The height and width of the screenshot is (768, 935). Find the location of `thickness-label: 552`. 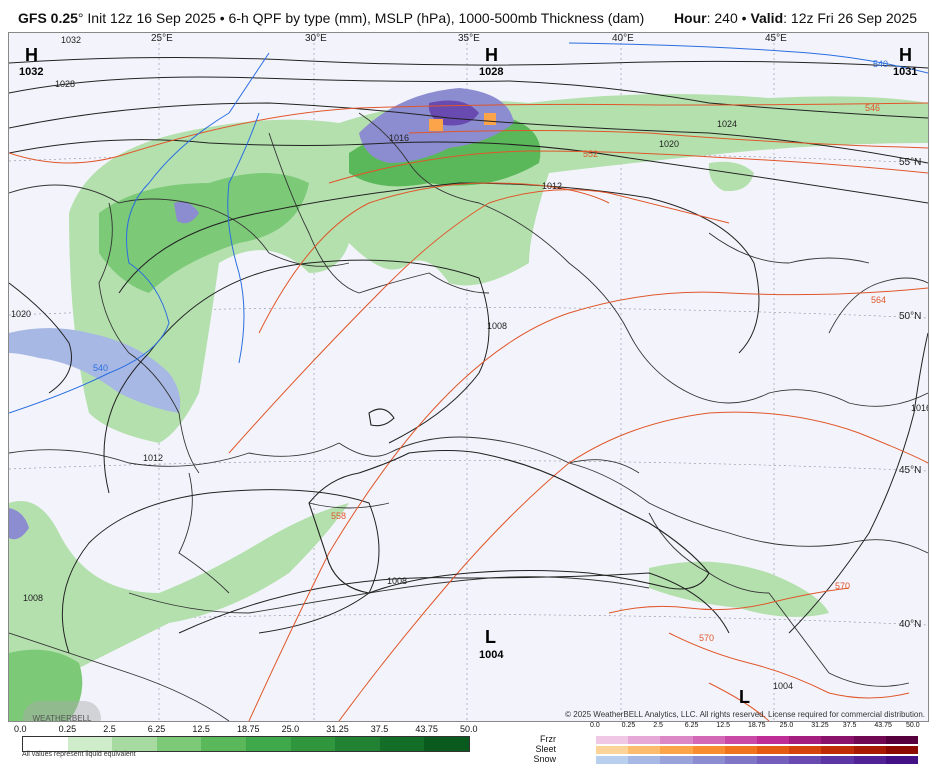

thickness-label: 552 is located at coordinates (591, 154).